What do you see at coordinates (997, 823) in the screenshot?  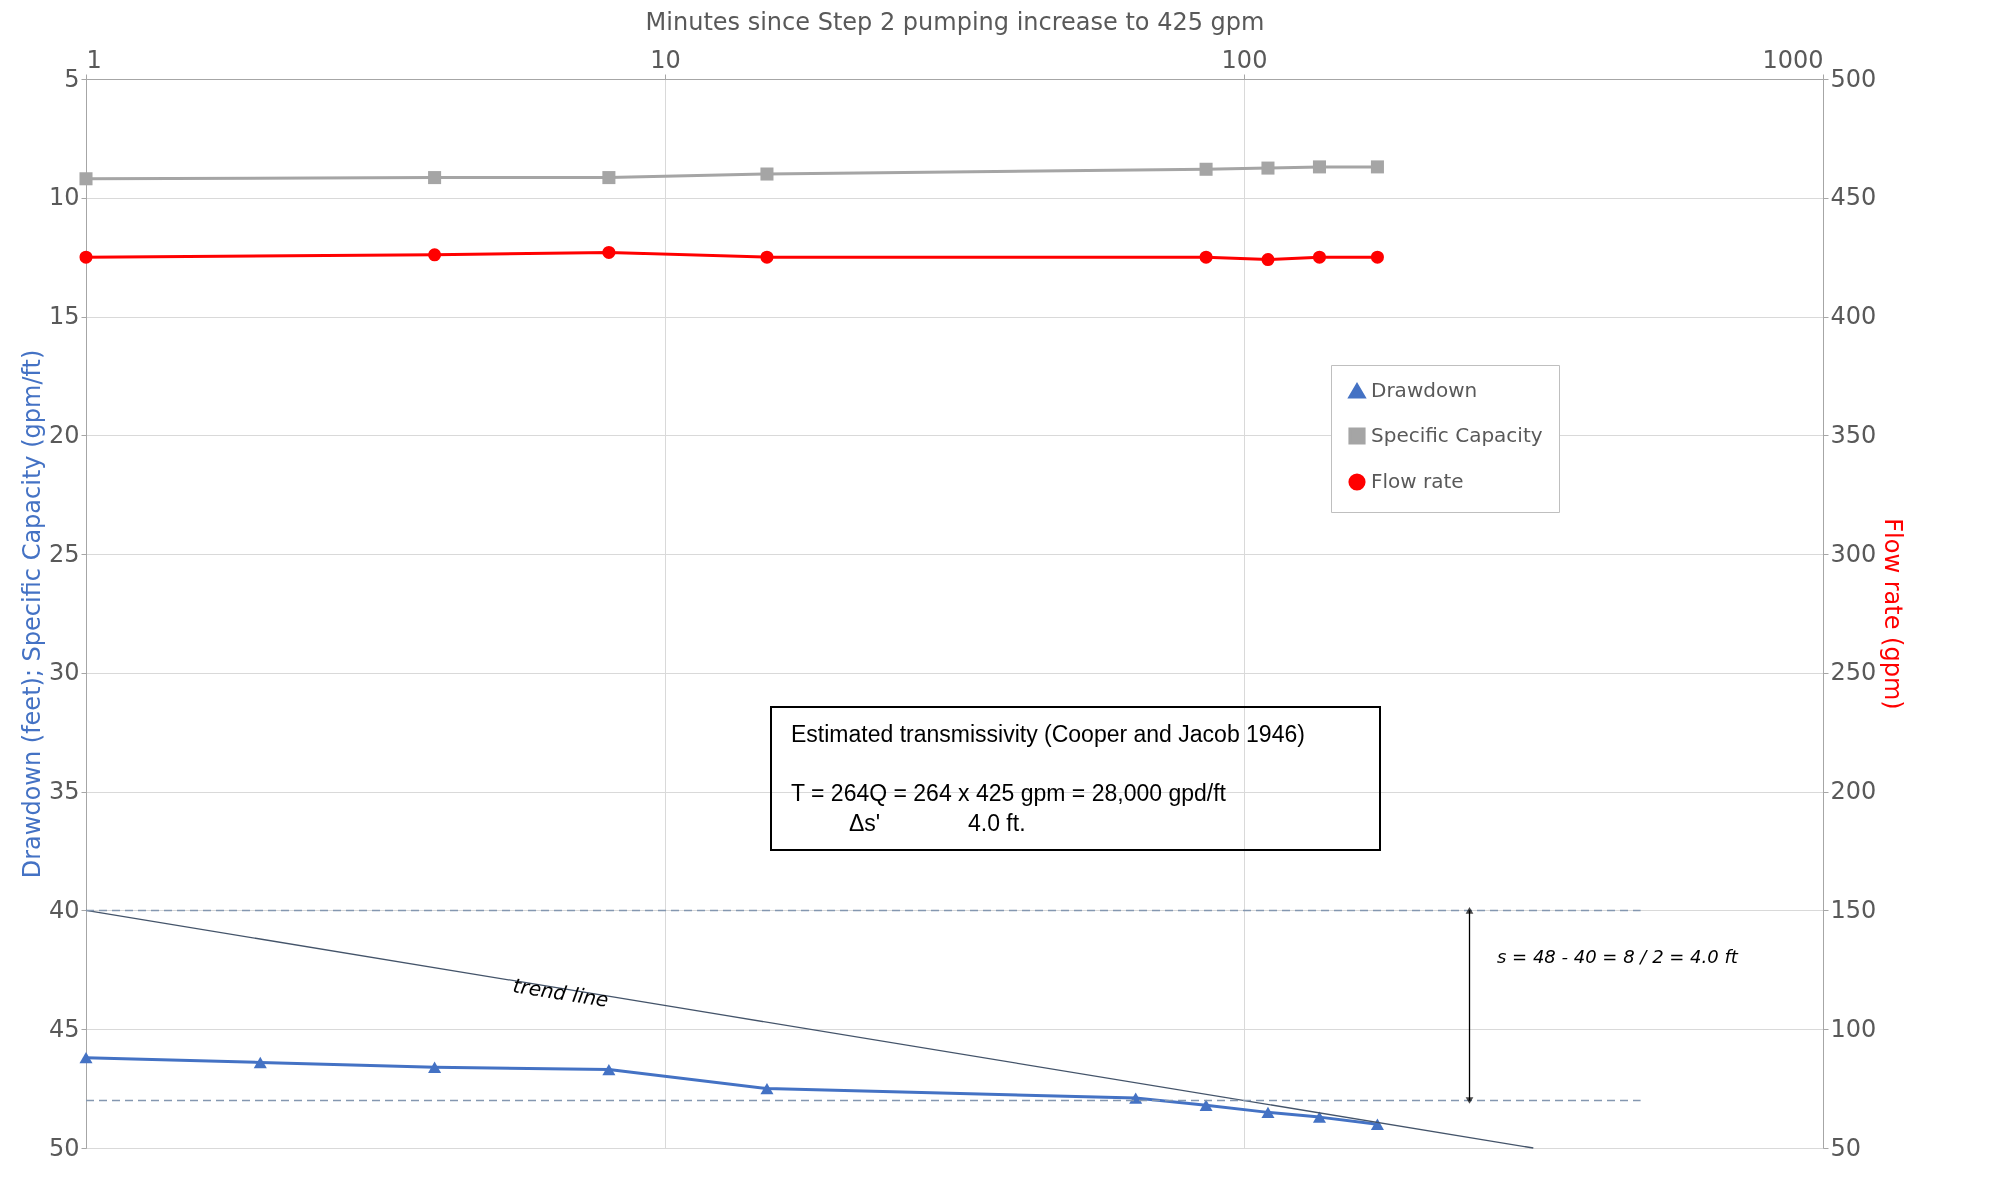 I see `annotation: 4.0 ft.` at bounding box center [997, 823].